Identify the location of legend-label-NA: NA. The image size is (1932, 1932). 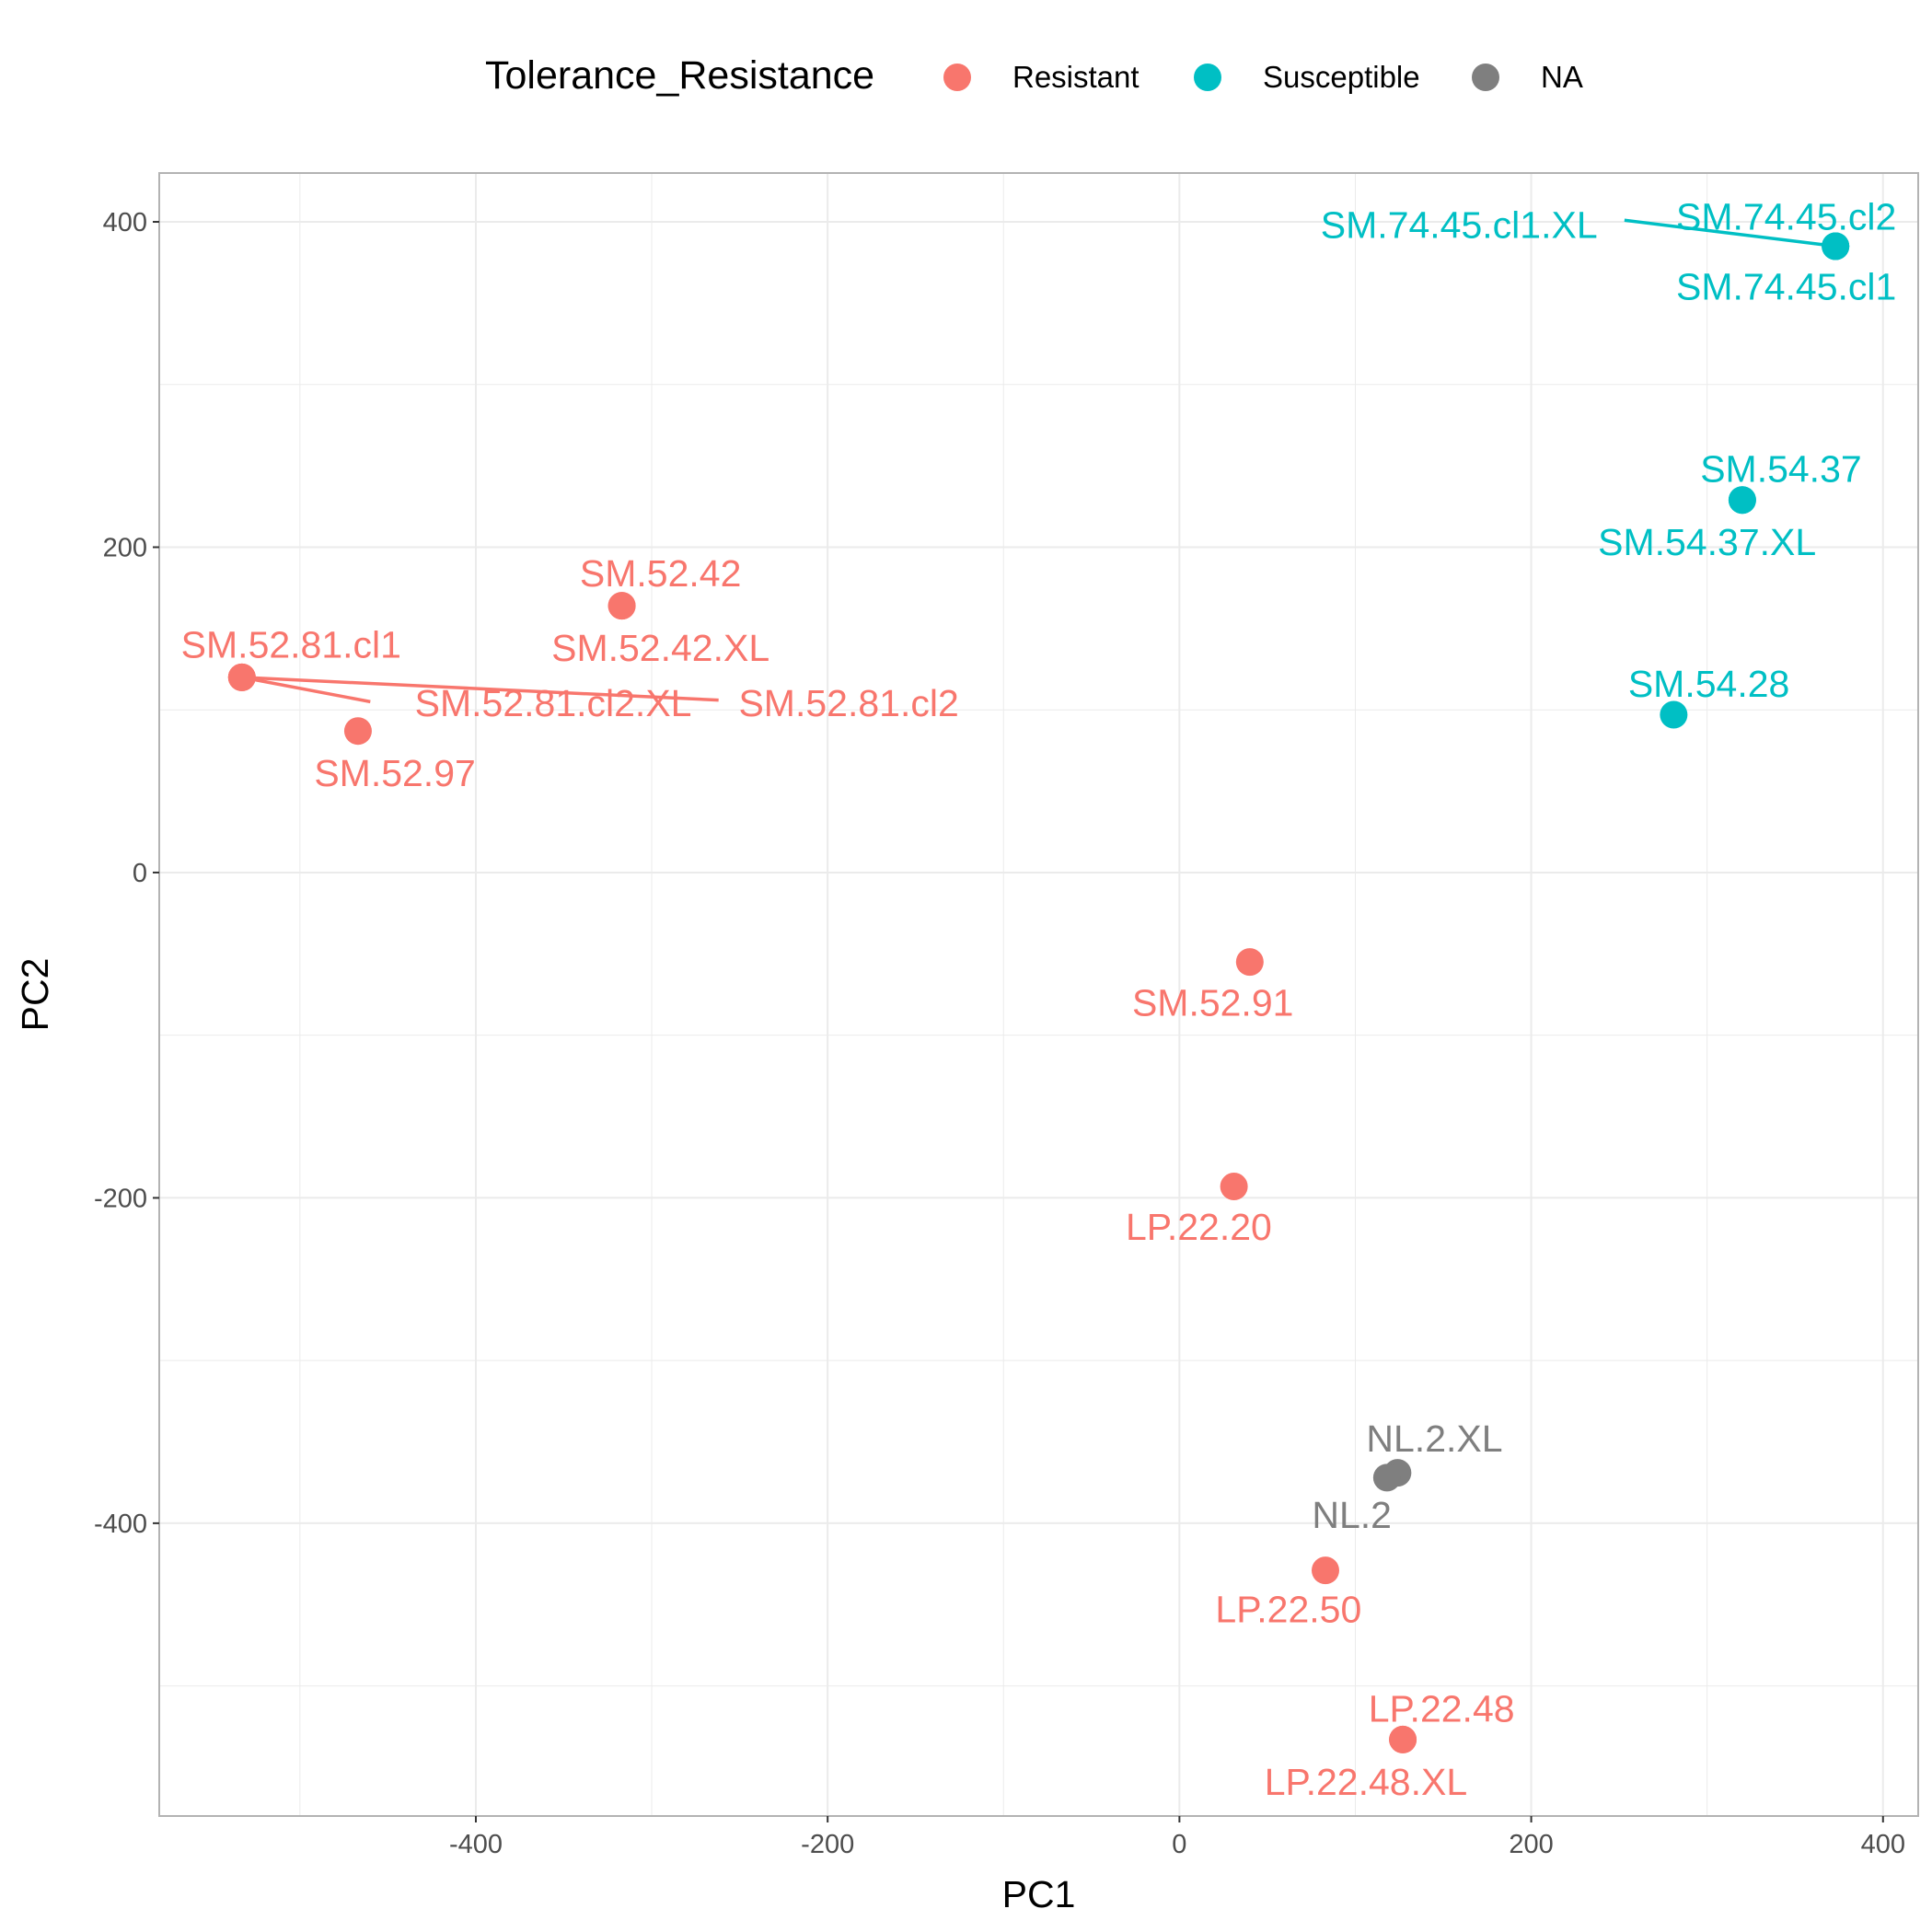
(1562, 77).